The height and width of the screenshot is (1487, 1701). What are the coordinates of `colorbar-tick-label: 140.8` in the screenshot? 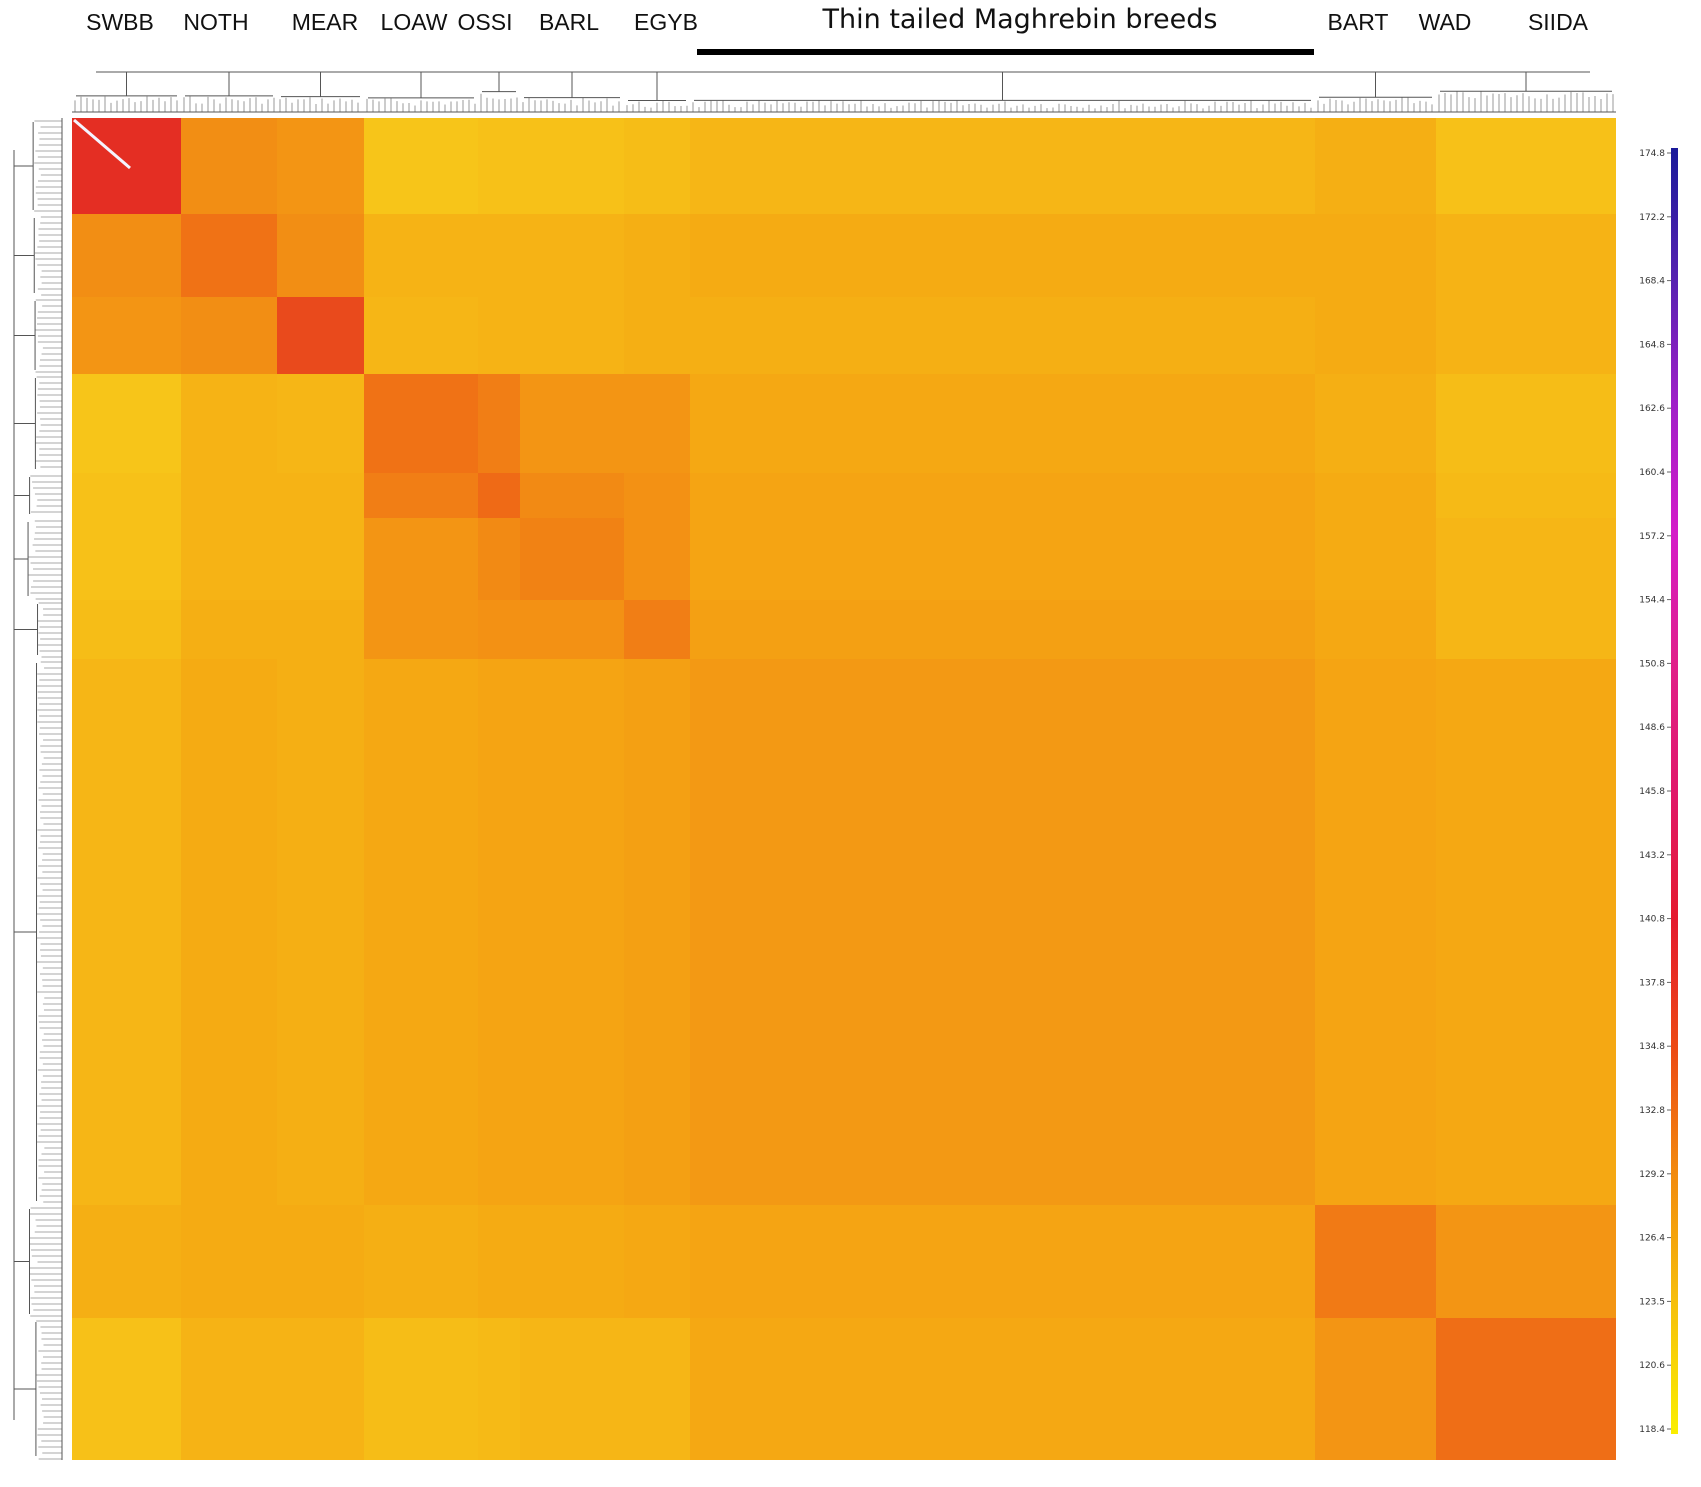 It's located at (1652, 920).